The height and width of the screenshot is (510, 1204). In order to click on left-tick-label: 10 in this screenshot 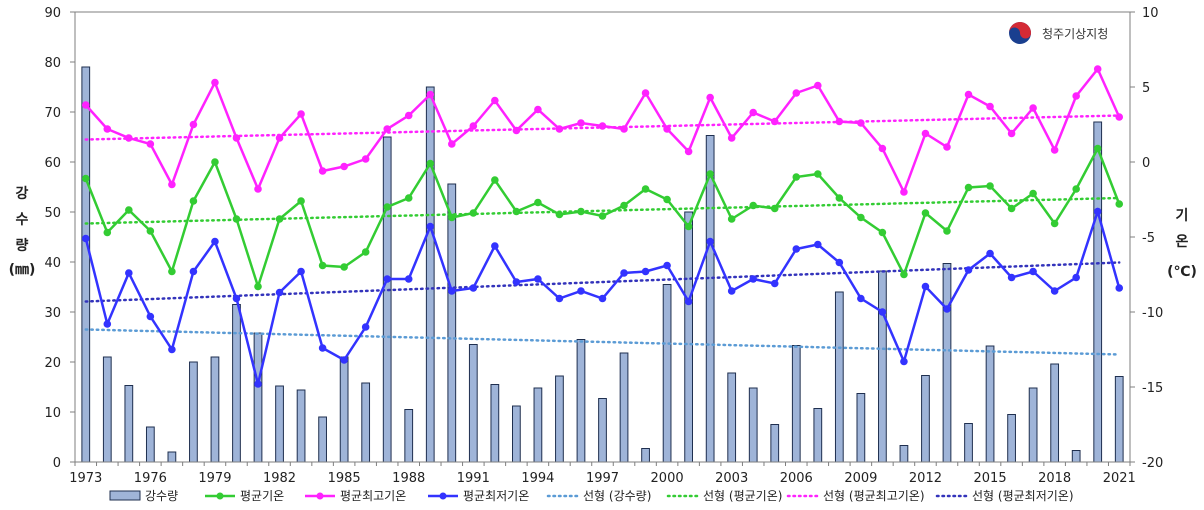, I will do `click(52, 413)`.